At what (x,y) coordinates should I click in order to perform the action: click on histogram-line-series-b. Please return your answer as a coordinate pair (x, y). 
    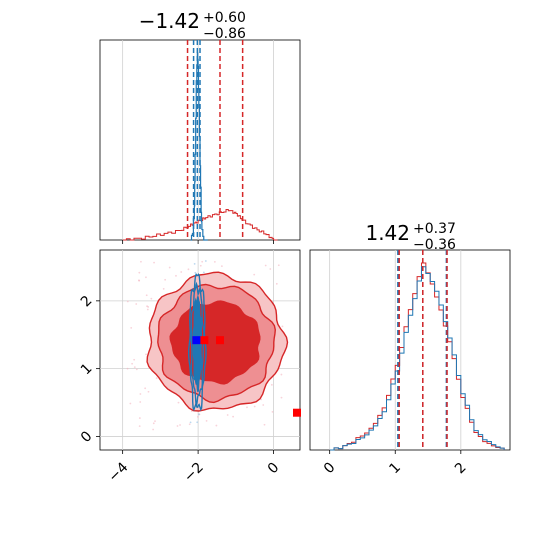
    Looking at the image, I should click on (417, 358).